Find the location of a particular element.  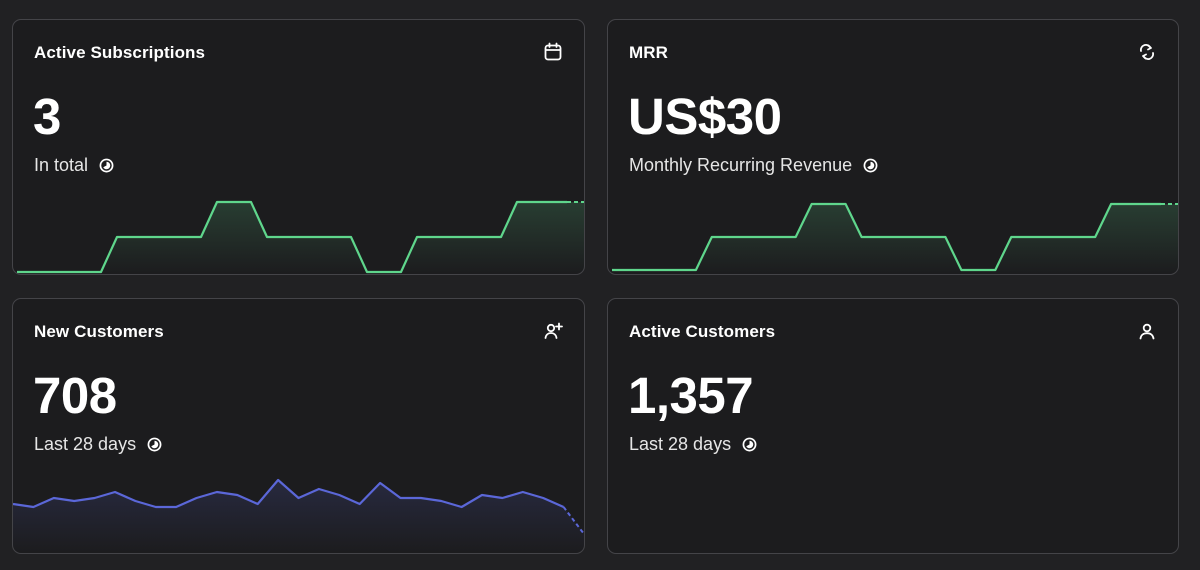

card-title: MRR is located at coordinates (649, 52).